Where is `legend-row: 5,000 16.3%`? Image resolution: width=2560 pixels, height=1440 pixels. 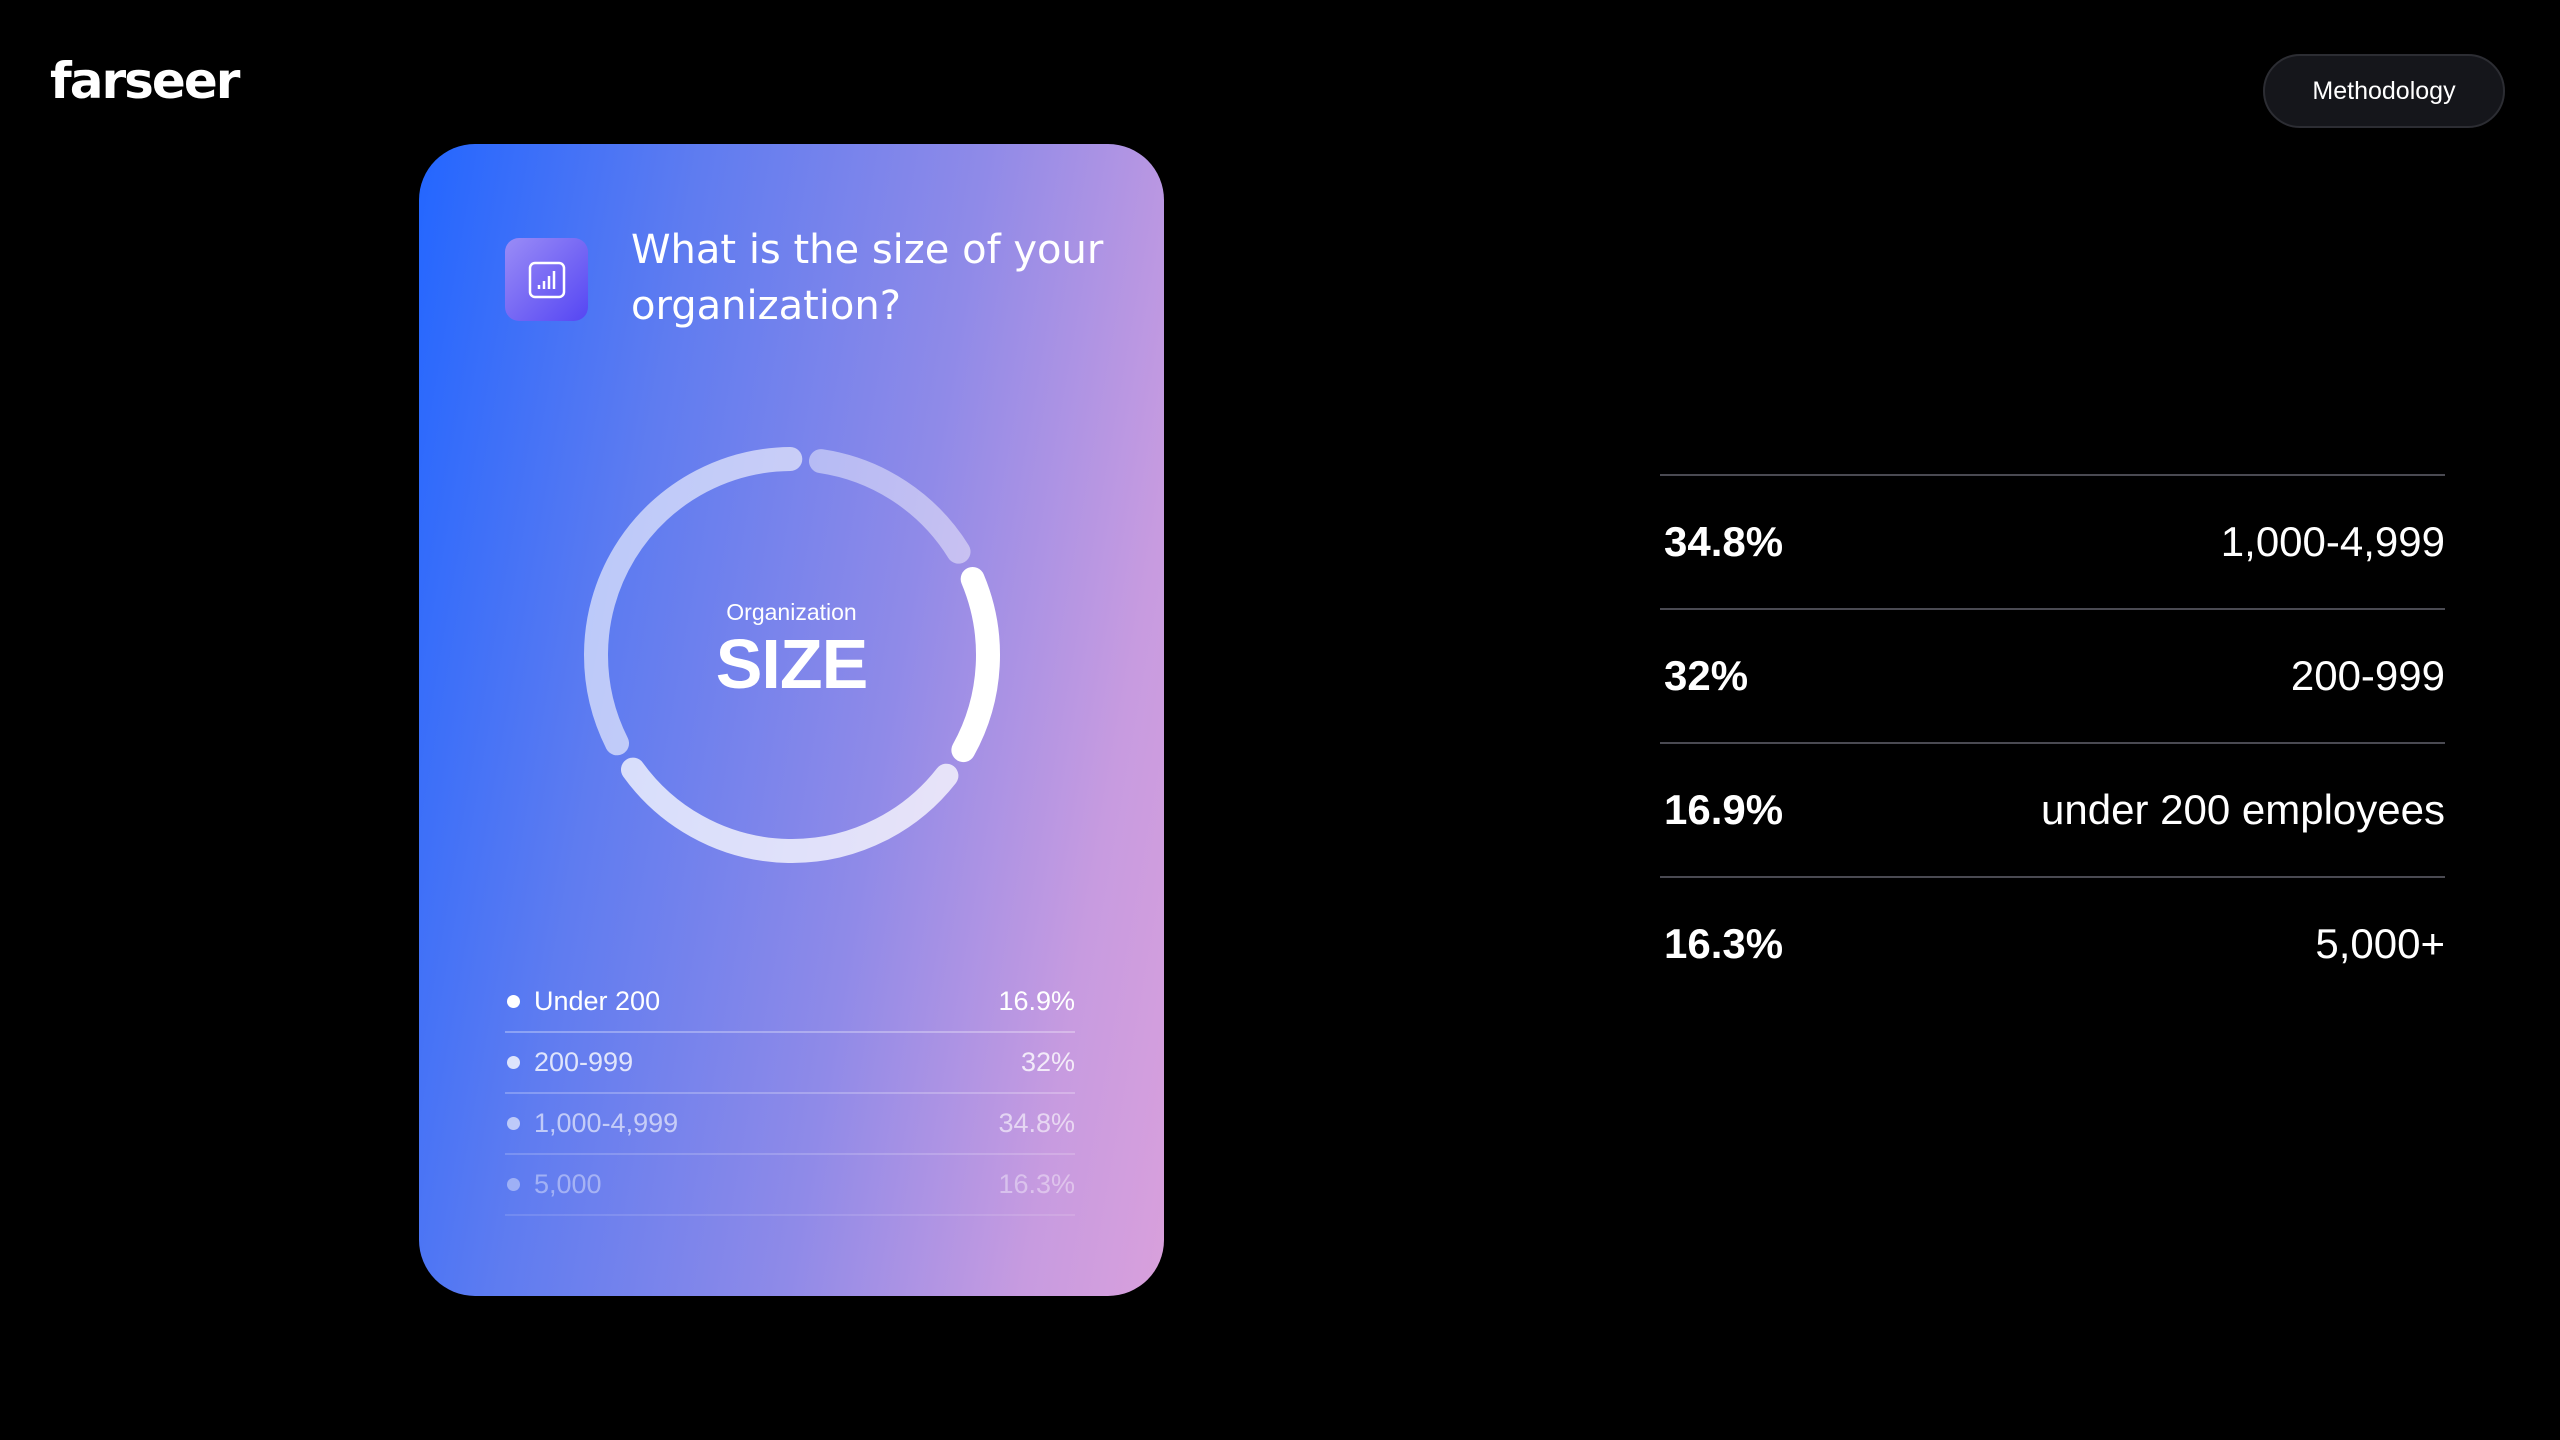
legend-row: 5,000 16.3% is located at coordinates (790, 1185).